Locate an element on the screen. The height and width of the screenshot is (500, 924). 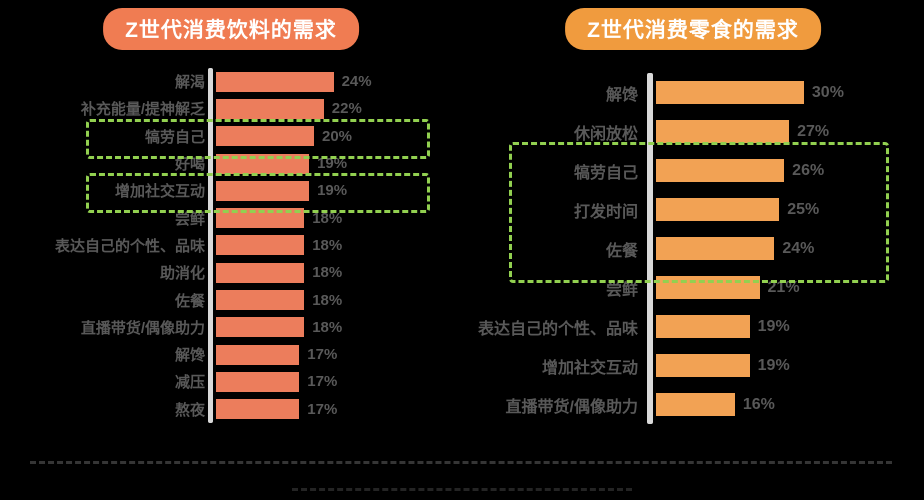
bar-row: 尝鲜 21% is located at coordinates (693, 287).